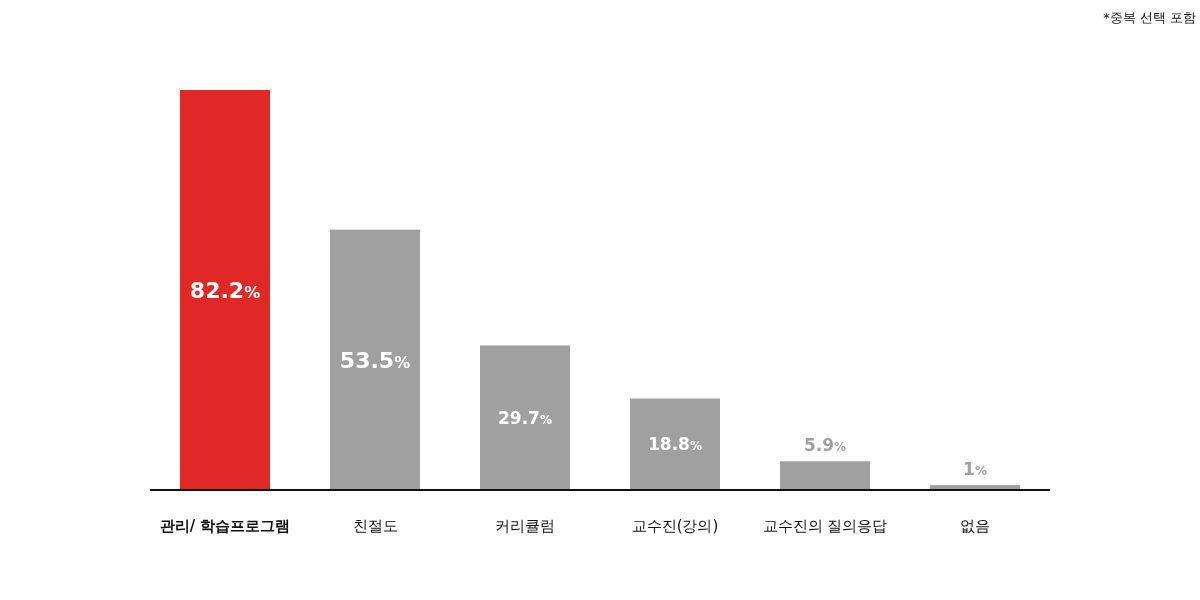  Describe the element at coordinates (825, 526) in the screenshot. I see `x-tick-label: 교수진의 질의응답` at that location.